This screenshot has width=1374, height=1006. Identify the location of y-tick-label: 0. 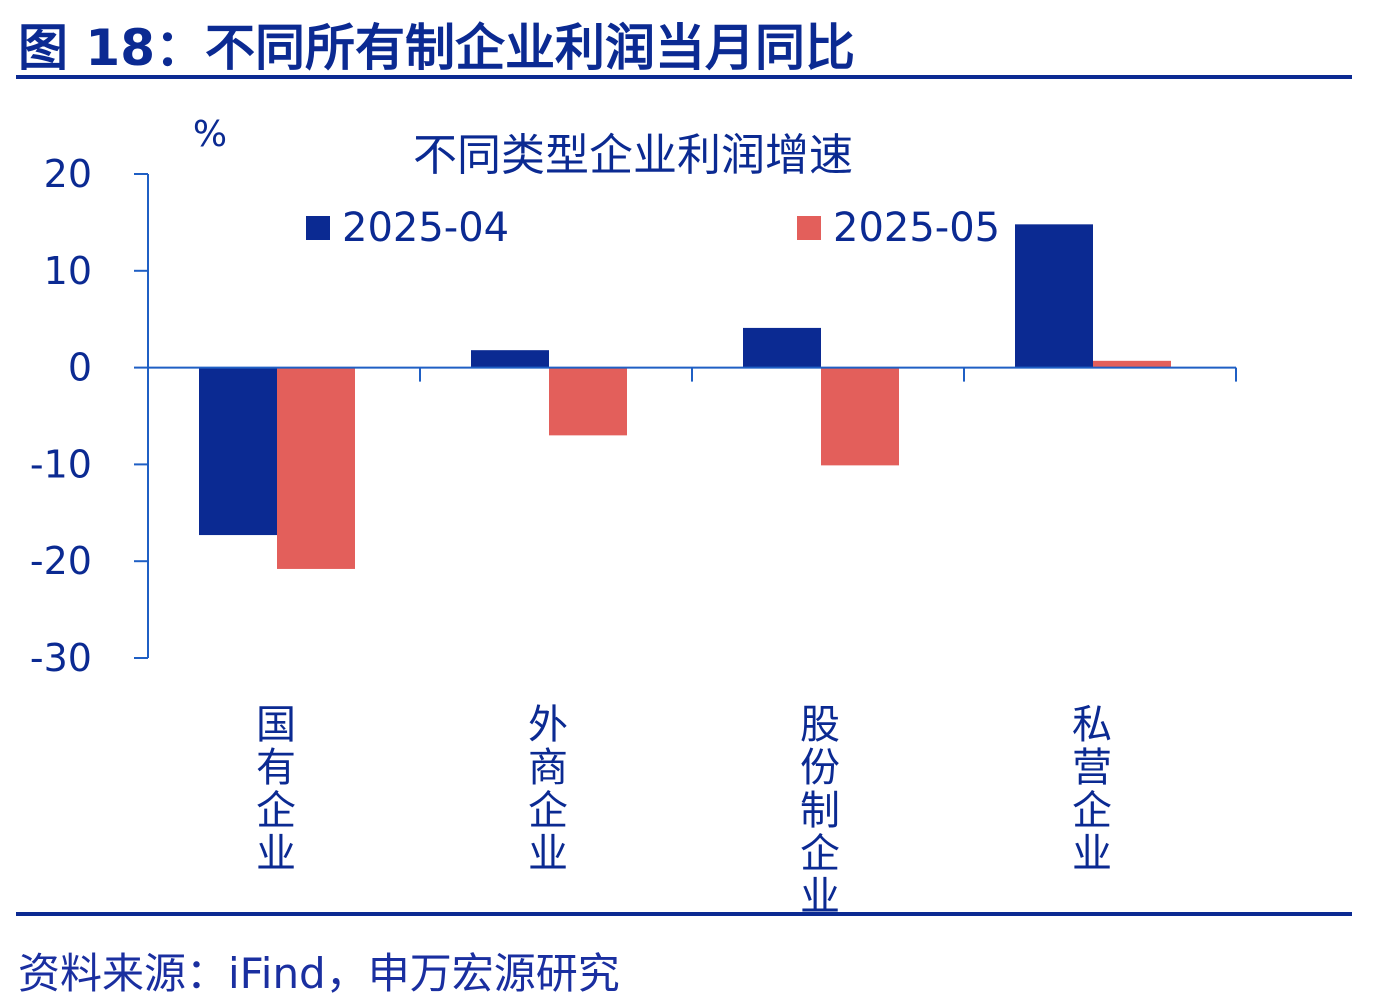
(80, 368).